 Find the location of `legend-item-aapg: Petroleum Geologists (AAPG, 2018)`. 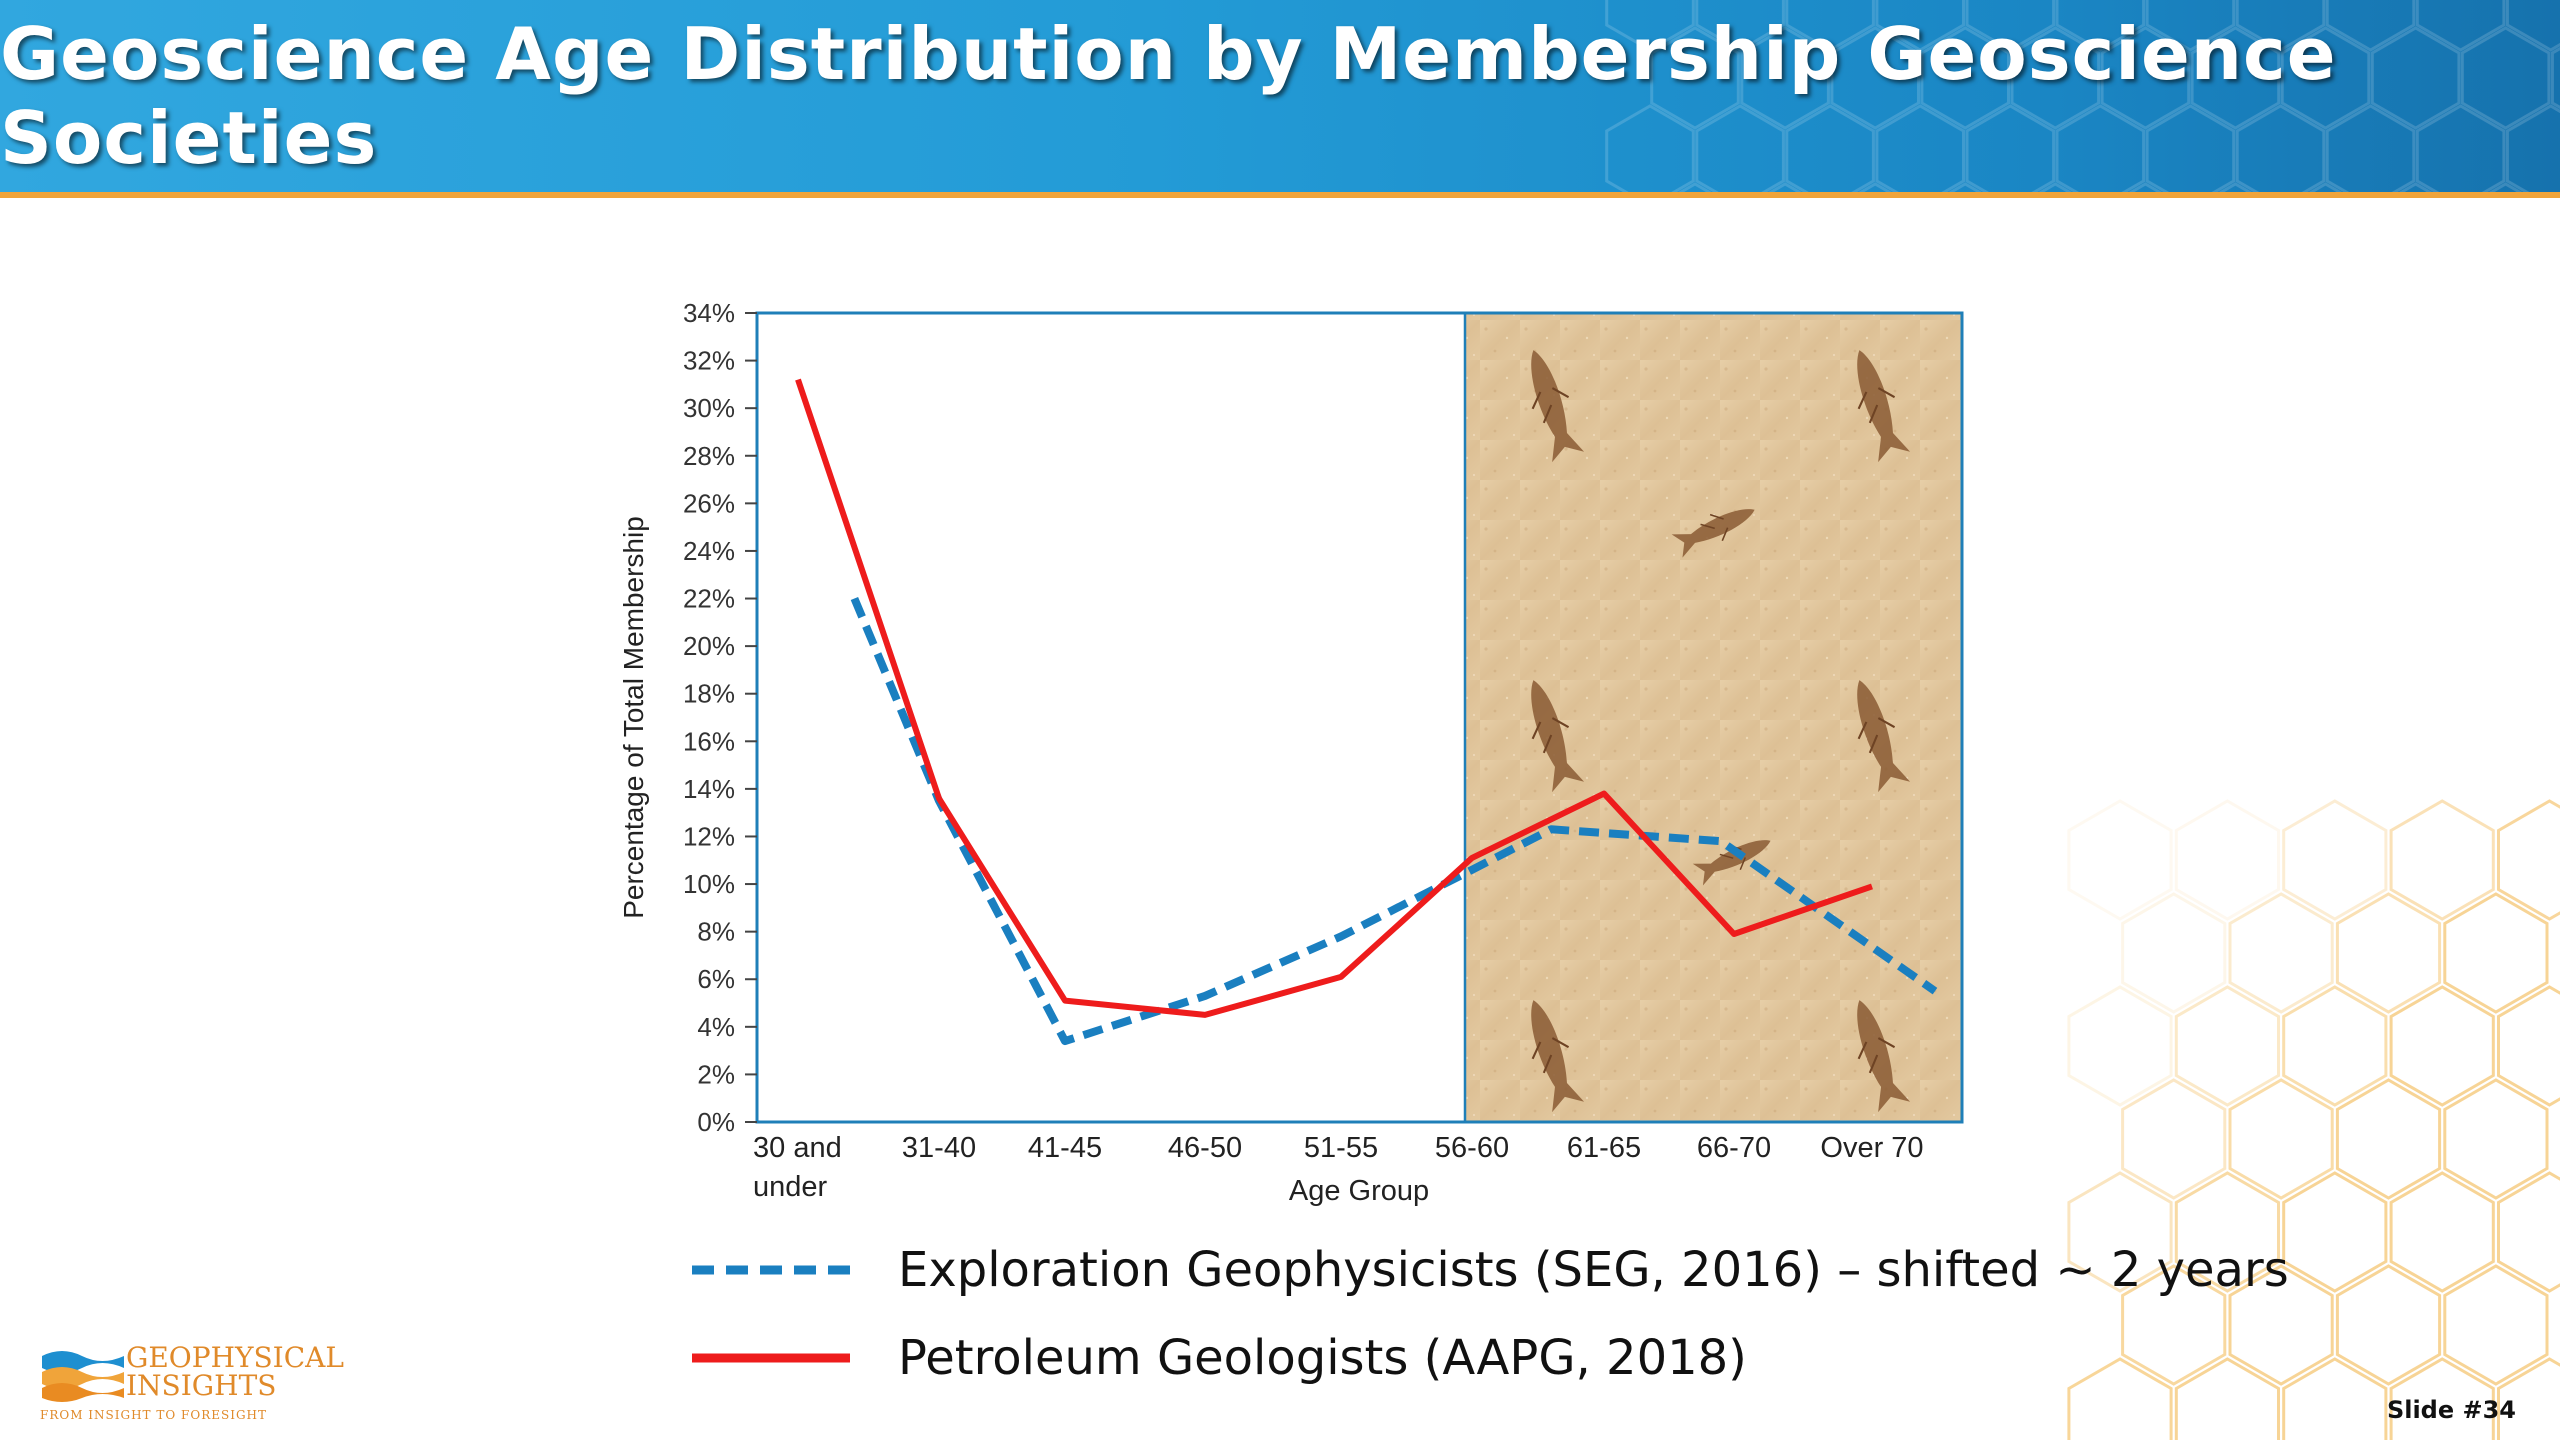

legend-item-aapg: Petroleum Geologists (AAPG, 2018) is located at coordinates (1218, 1358).